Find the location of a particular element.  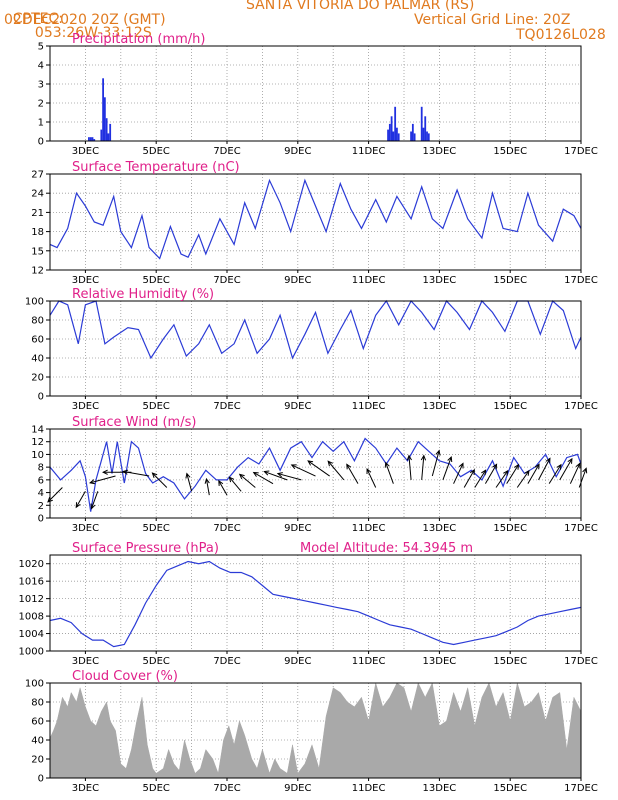

panel-subtitle: Model Altitude: 54.3945 m is located at coordinates (386, 548).